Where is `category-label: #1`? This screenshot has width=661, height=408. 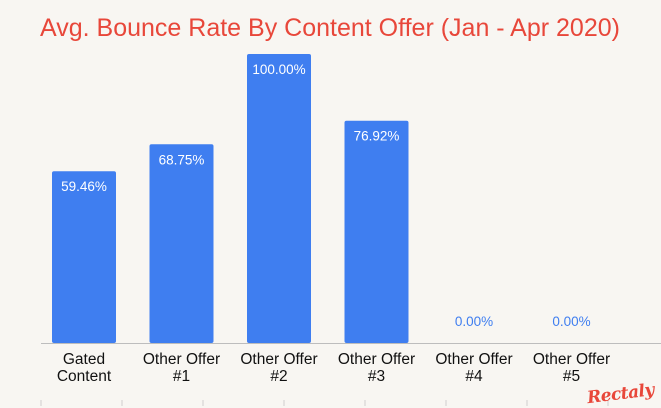
category-label: #1 is located at coordinates (181, 376).